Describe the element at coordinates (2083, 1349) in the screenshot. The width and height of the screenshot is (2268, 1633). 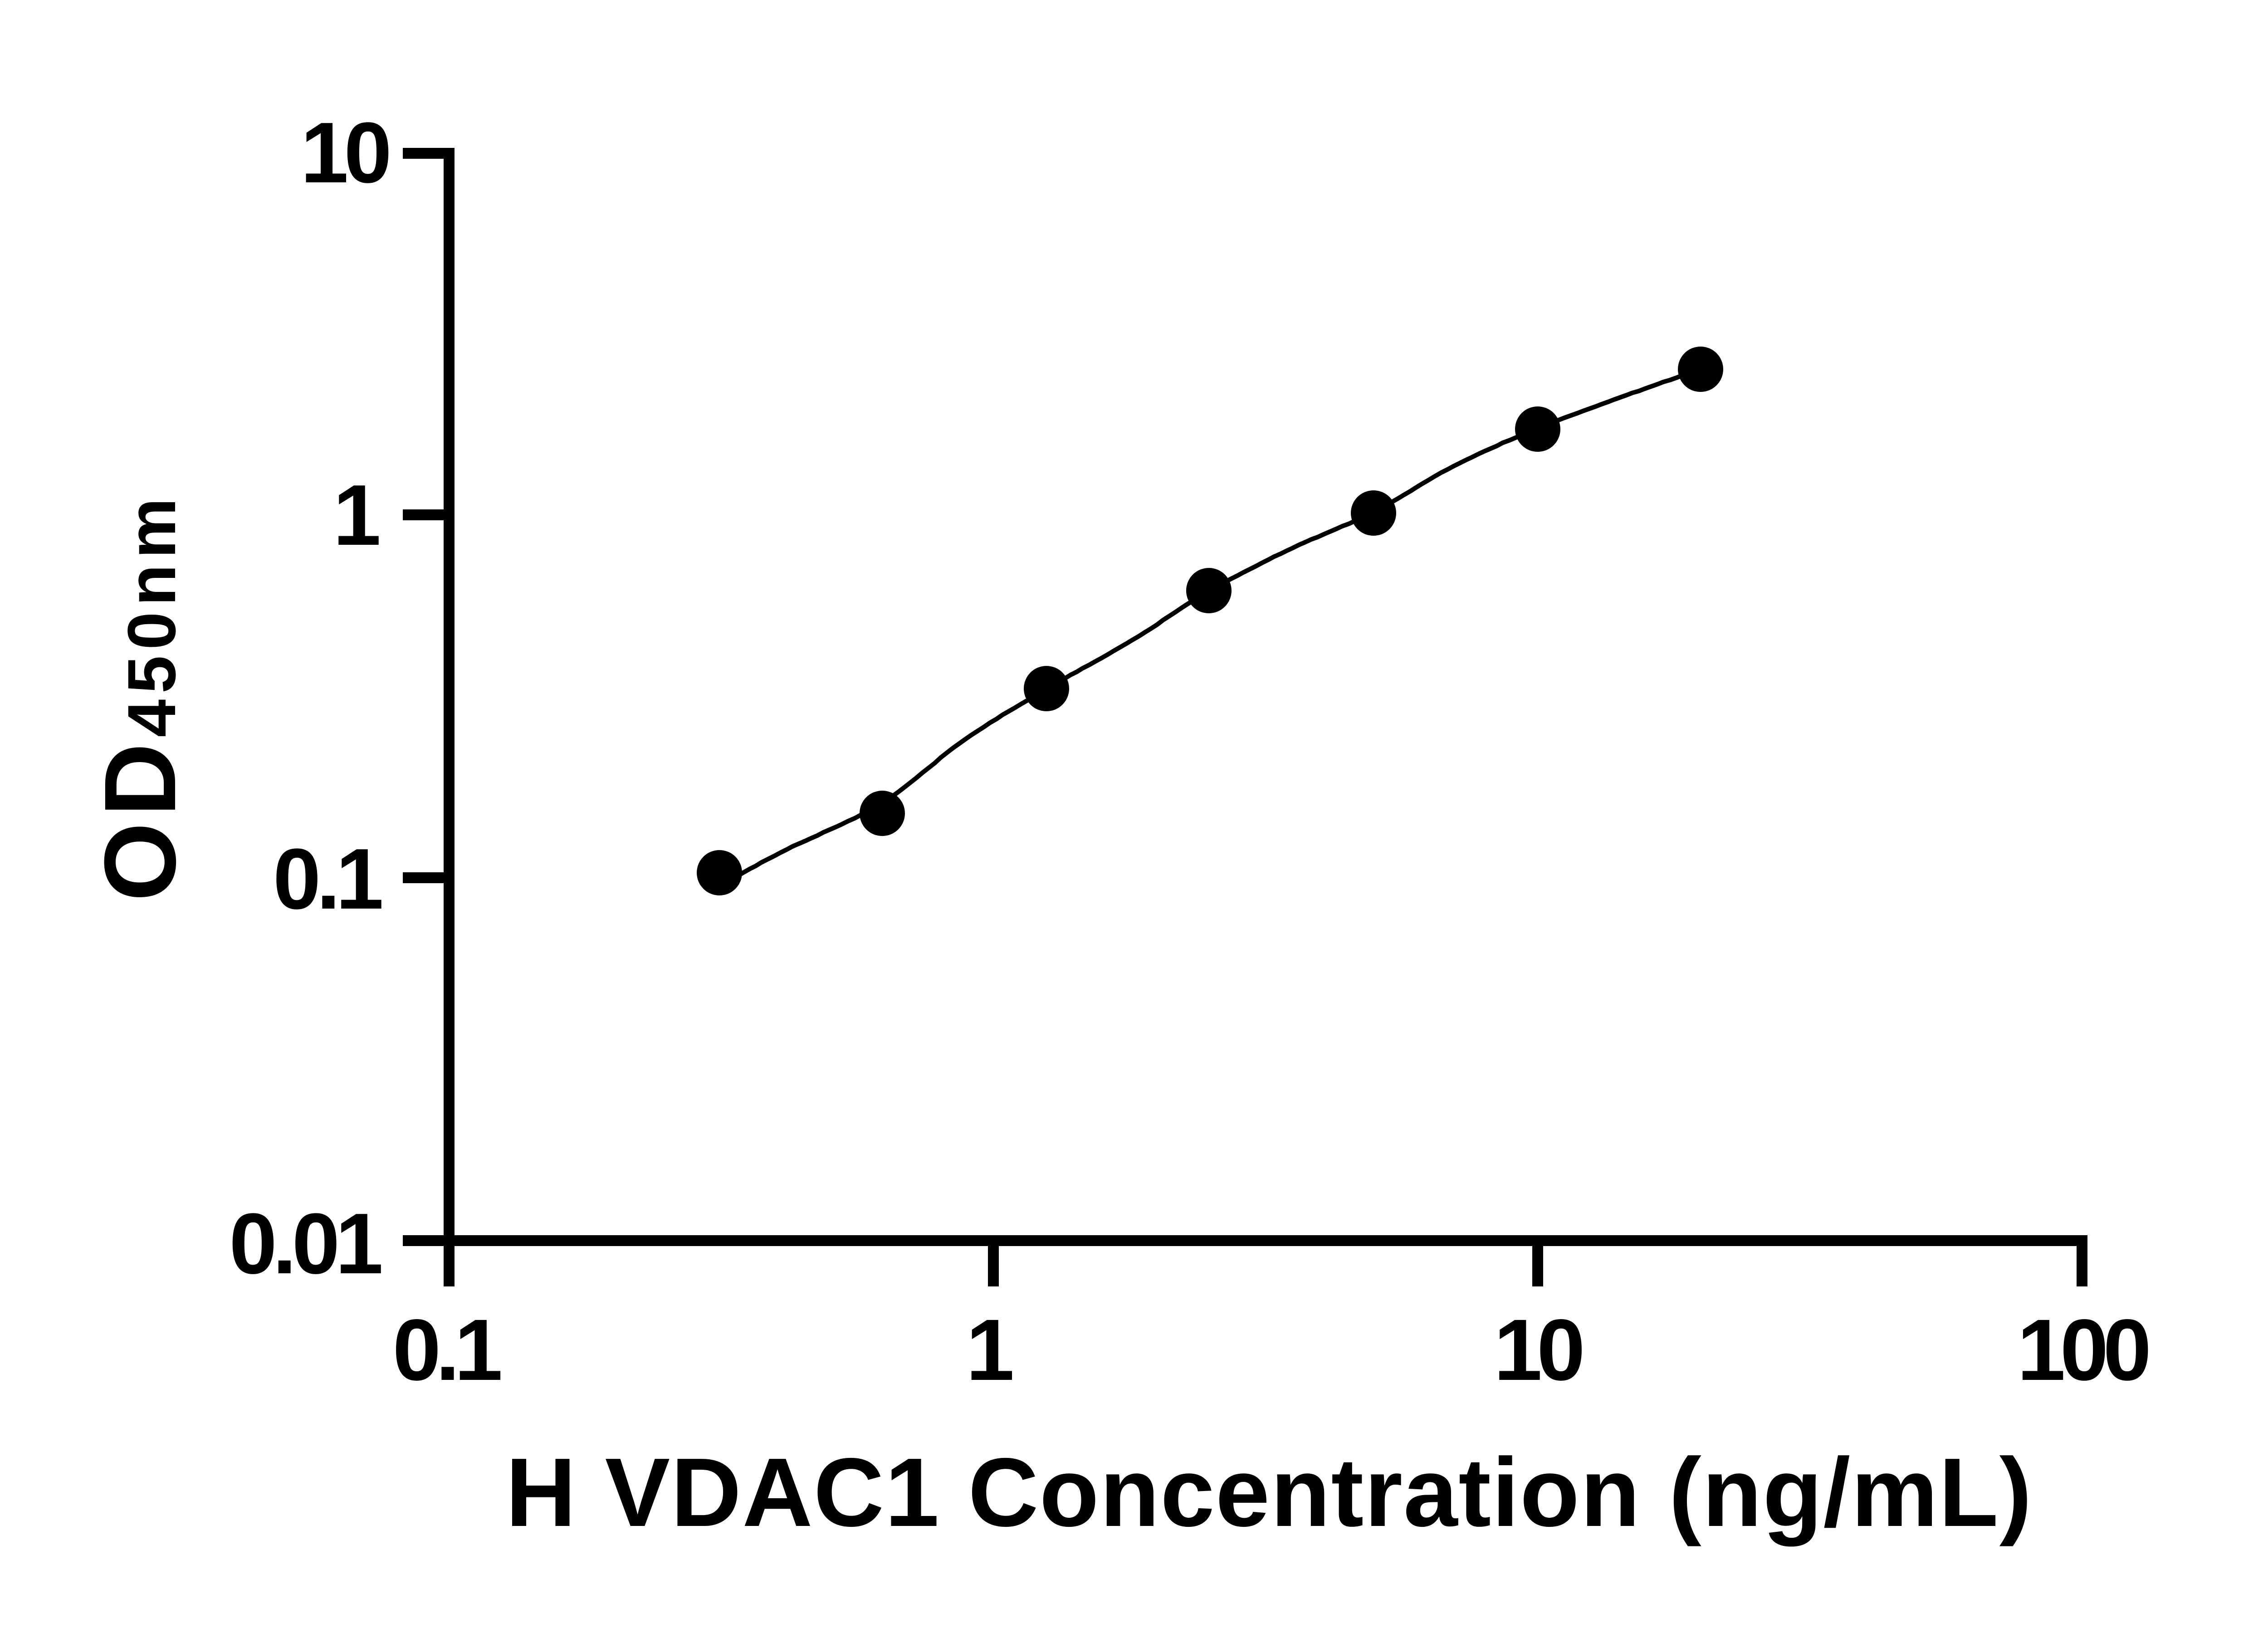
I see `svg-text: 100` at that location.